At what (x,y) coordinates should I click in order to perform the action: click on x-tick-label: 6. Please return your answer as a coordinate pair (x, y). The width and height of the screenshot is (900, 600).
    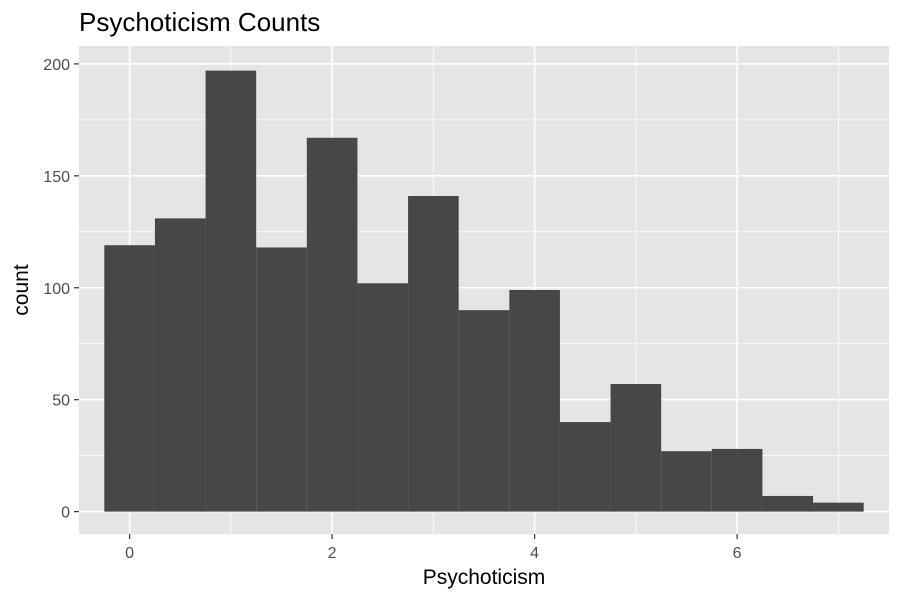
    Looking at the image, I should click on (737, 553).